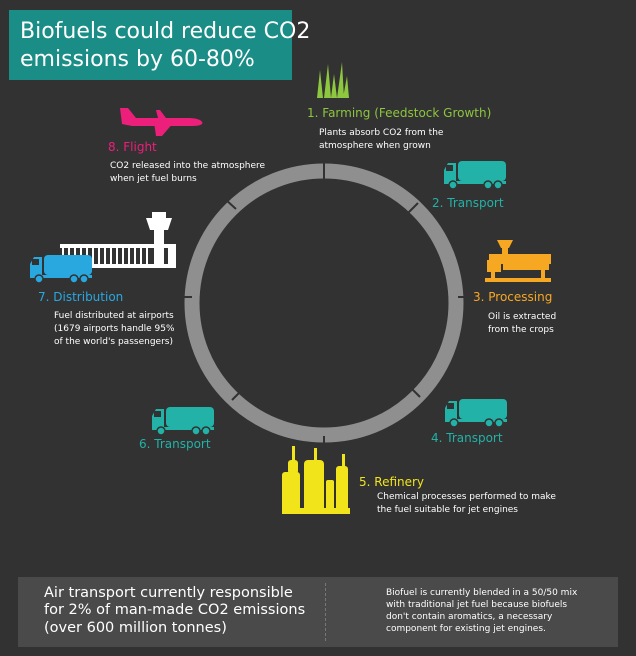  I want to click on stage-3-desc: Oil is extracted from the crops, so click(522, 323).